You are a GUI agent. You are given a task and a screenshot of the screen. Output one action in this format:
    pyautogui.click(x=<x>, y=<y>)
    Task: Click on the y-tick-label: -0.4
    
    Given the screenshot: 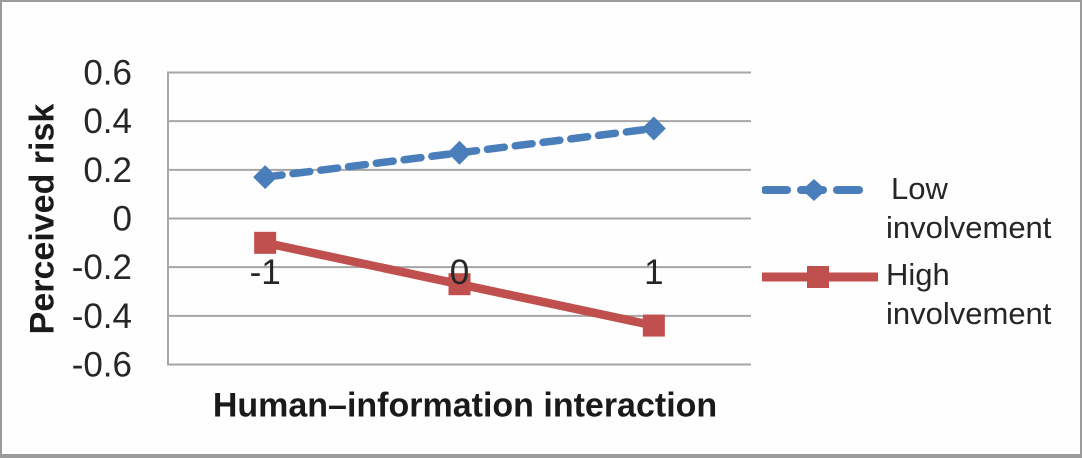 What is the action you would take?
    pyautogui.click(x=102, y=316)
    